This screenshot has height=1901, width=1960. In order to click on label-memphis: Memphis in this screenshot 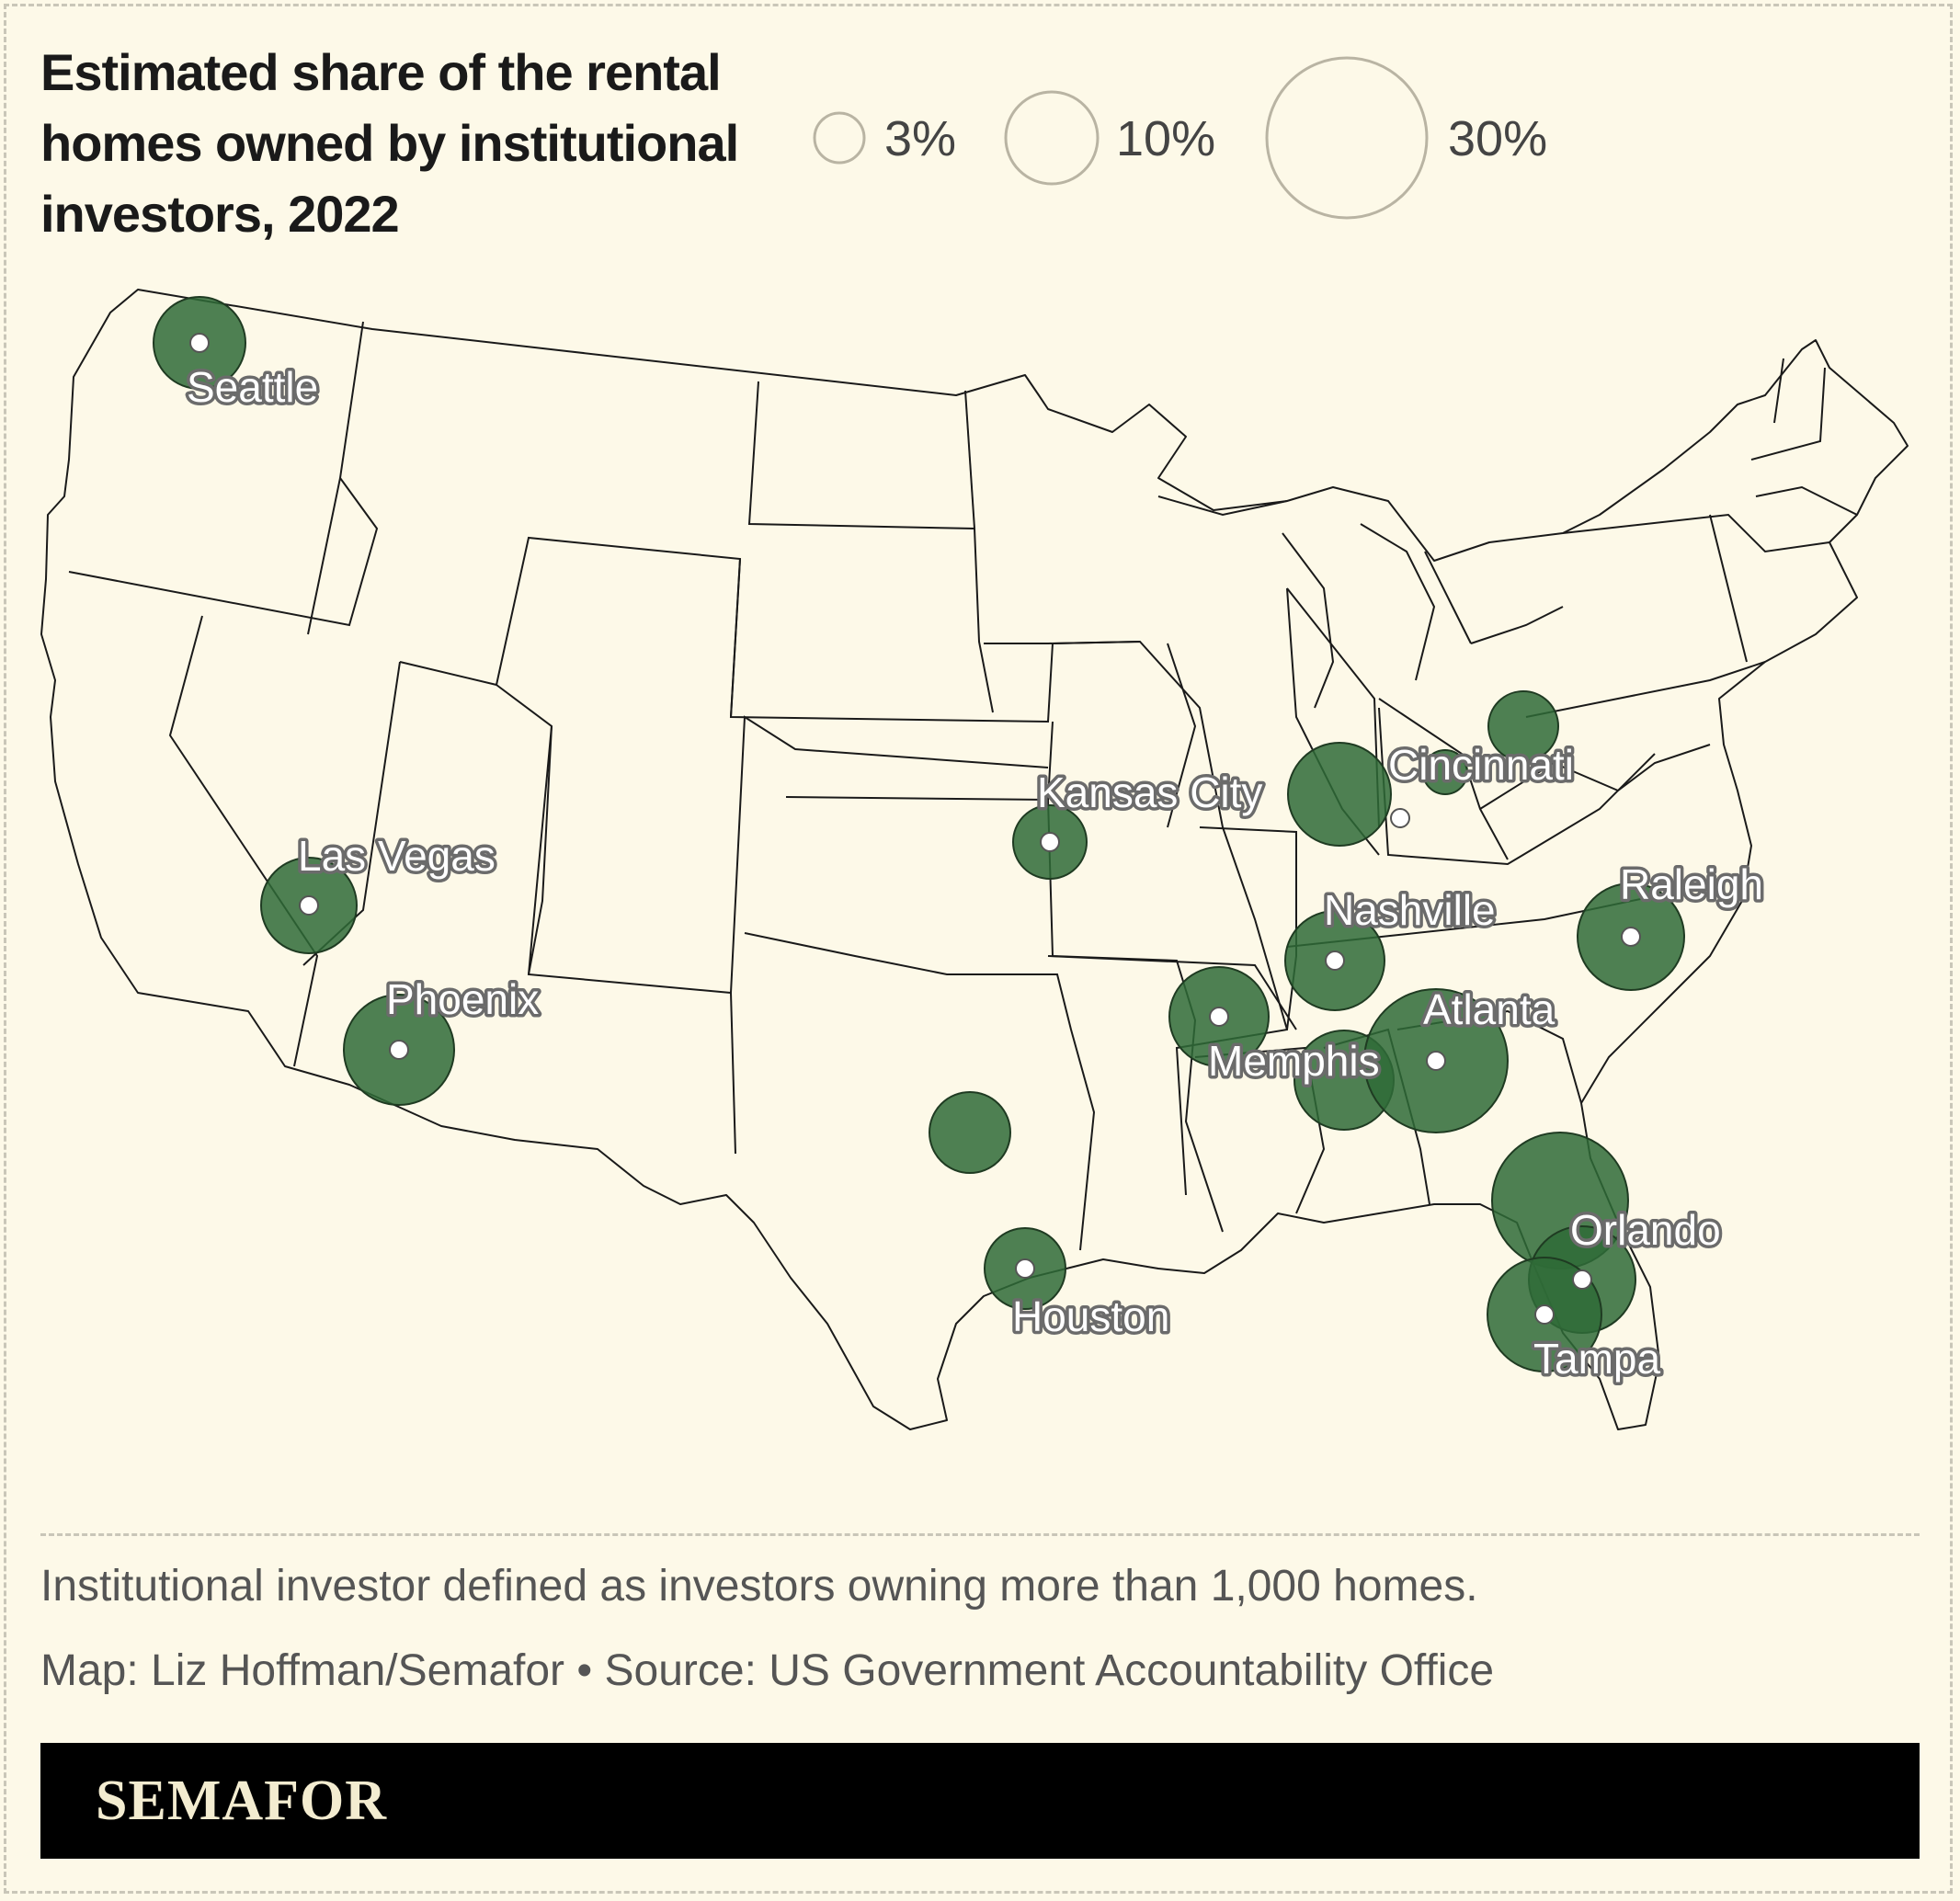, I will do `click(1294, 1061)`.